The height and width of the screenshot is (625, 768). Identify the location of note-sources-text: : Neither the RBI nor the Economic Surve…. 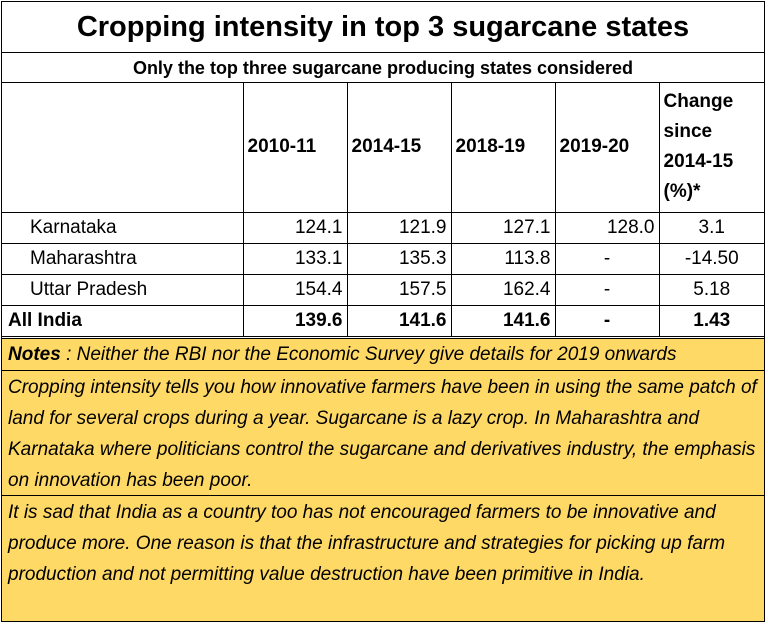
(368, 354).